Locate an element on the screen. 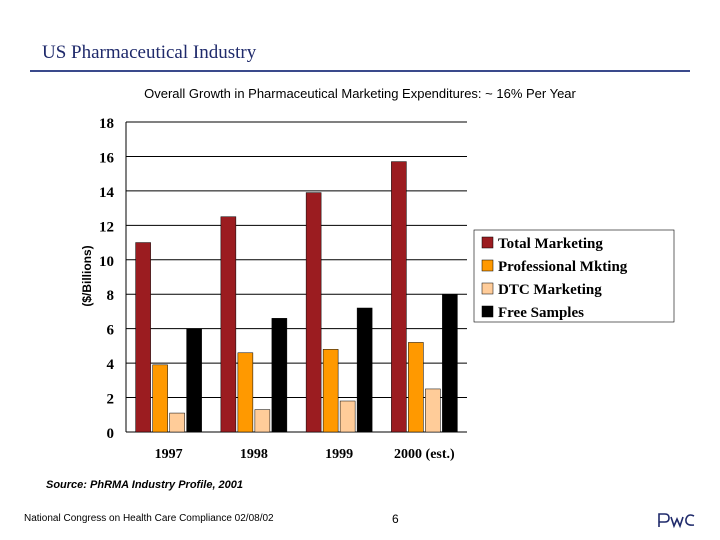  source-note: Source: PhRMA Industry Profile, 2001 is located at coordinates (145, 485).